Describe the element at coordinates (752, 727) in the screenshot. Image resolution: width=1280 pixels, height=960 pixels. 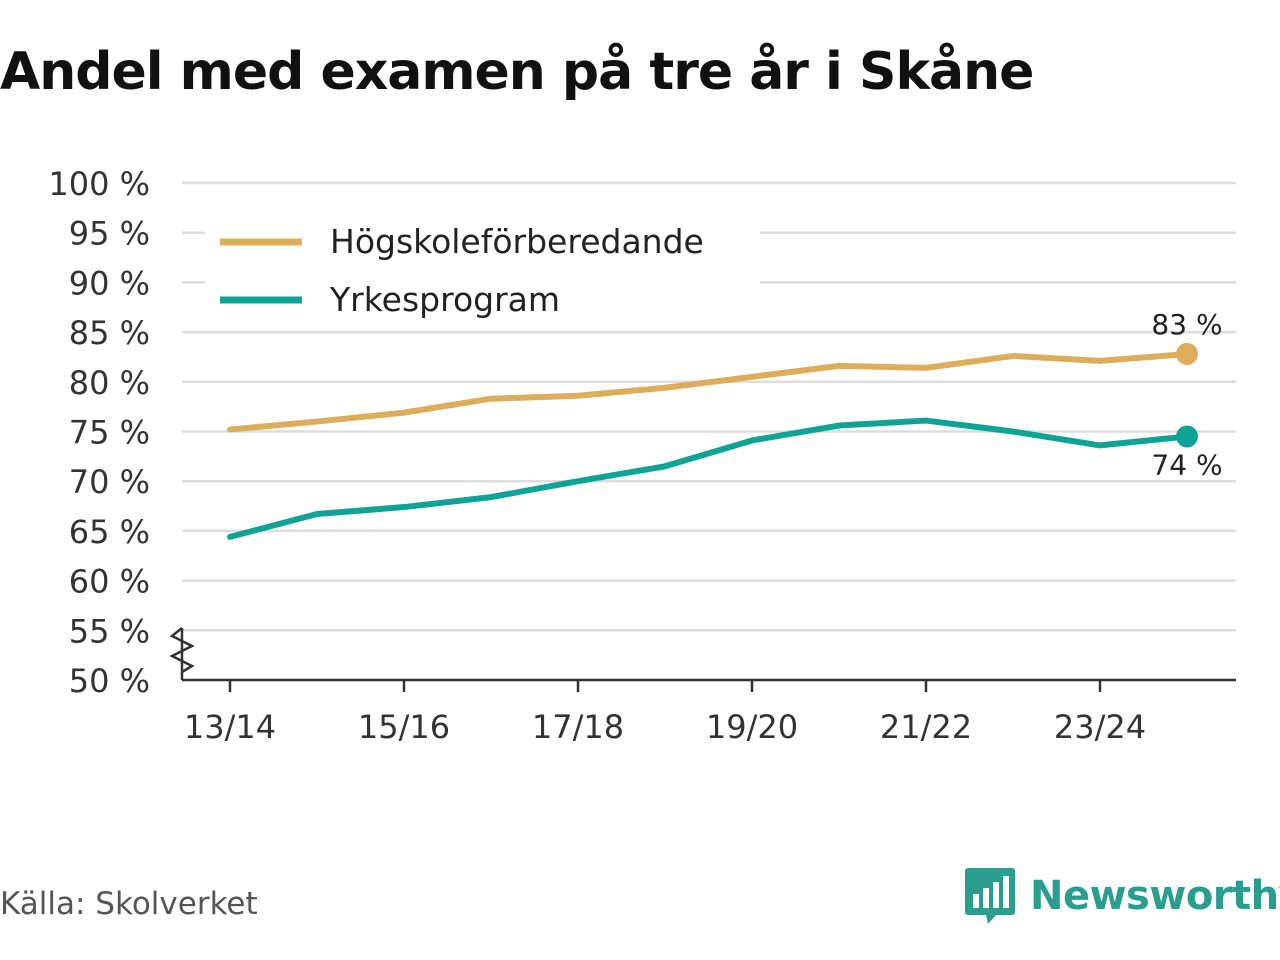
I see `x-tick-label: 19/20` at that location.